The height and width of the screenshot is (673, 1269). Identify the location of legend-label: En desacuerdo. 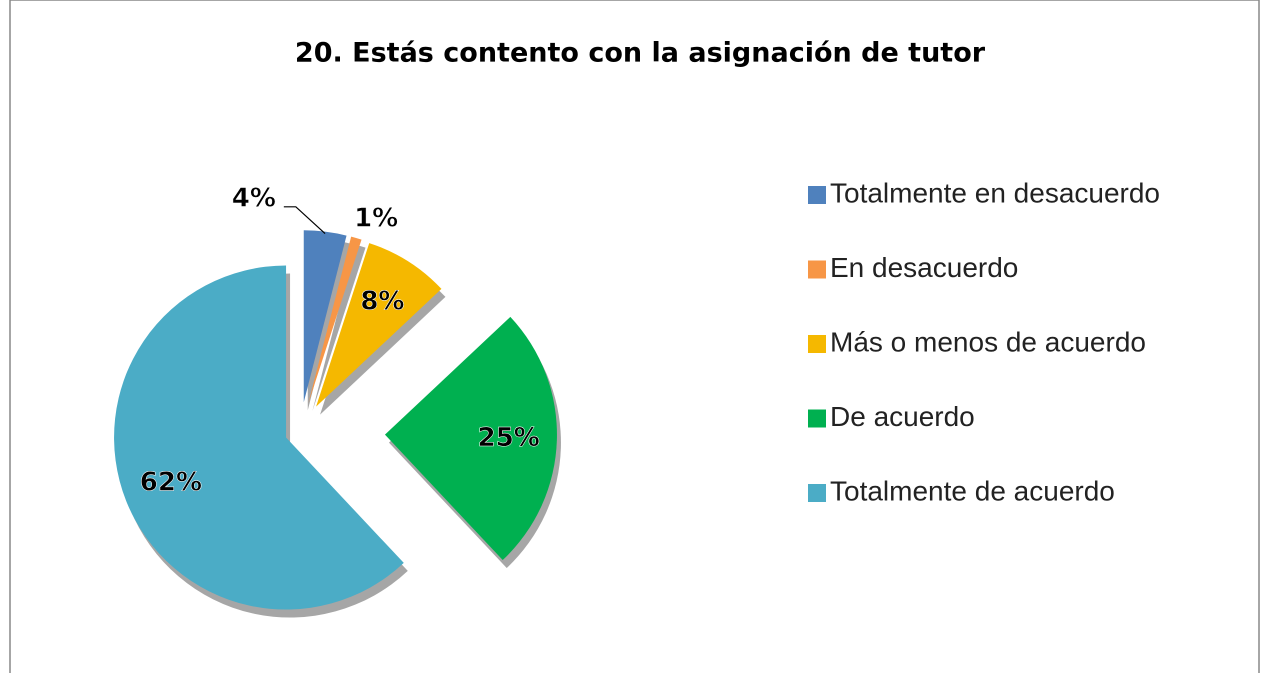
(924, 267).